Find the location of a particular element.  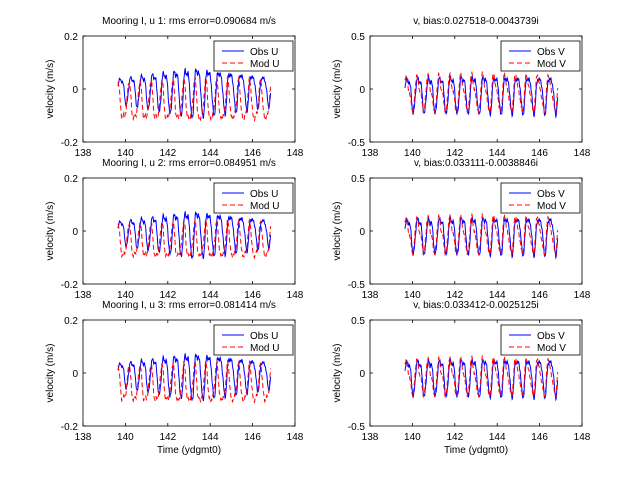

chart-title: Mooring I, u 3: rms error=0.081414 m/s is located at coordinates (189, 305).